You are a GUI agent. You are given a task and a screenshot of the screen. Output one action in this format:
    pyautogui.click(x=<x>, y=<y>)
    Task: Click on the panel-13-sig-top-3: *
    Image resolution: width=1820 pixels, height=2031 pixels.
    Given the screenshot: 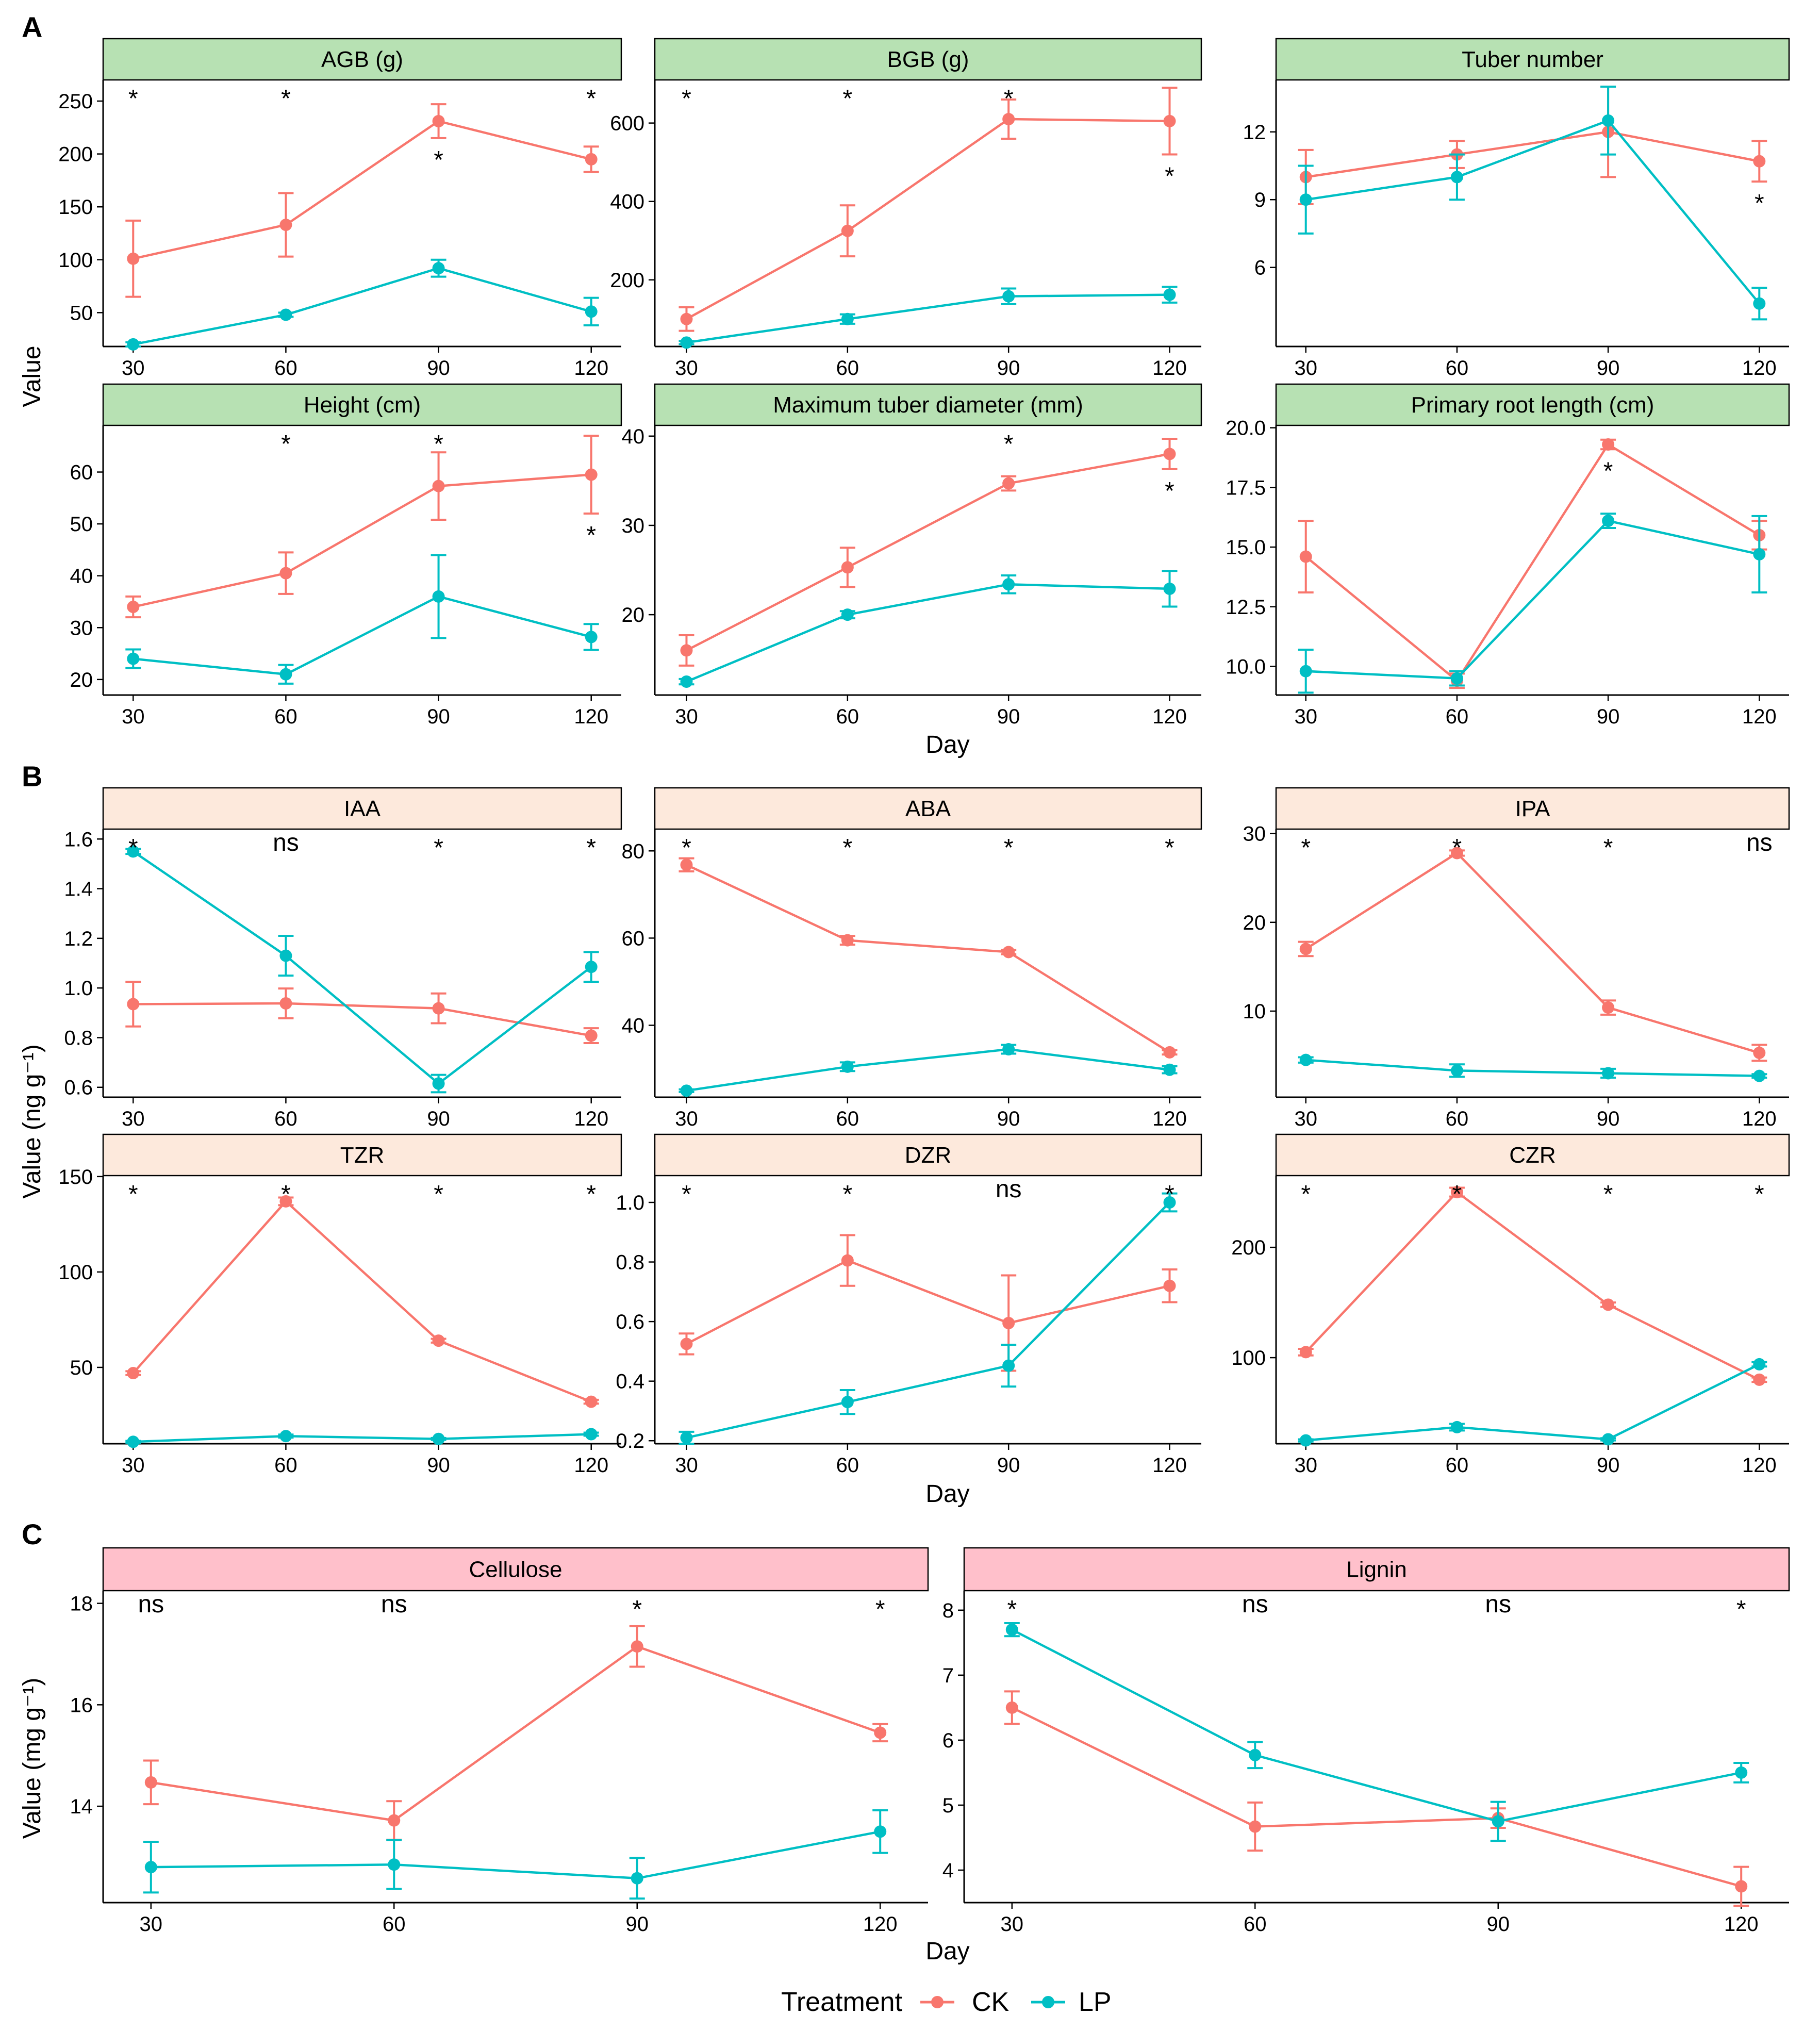 What is the action you would take?
    pyautogui.click(x=880, y=1609)
    